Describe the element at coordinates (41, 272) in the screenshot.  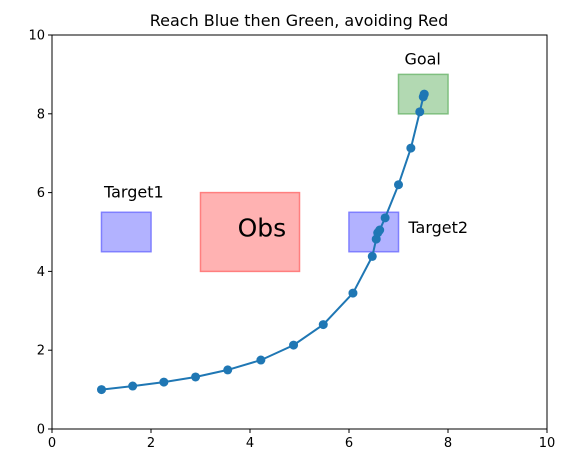
I see `y-tick-label: 4` at that location.